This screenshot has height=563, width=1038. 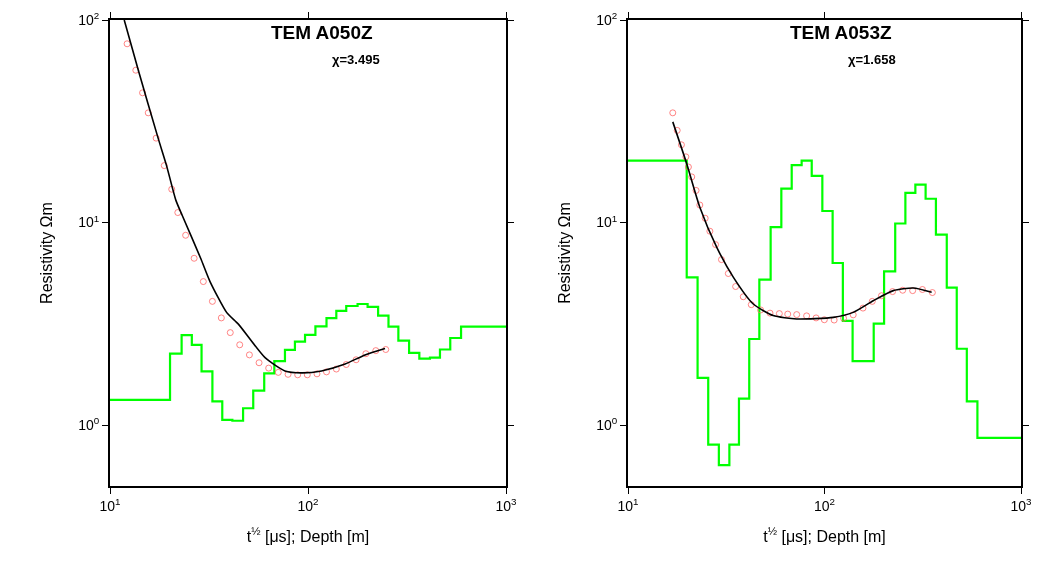 I want to click on chart-title: TEM A053Z, so click(x=841, y=32).